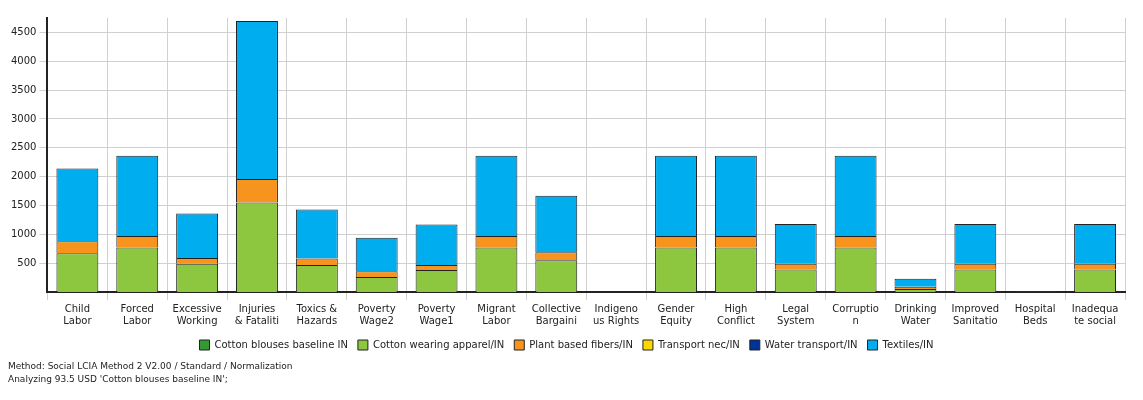  What do you see at coordinates (811, 344) in the screenshot?
I see `legend-label: Water transport/IN` at bounding box center [811, 344].